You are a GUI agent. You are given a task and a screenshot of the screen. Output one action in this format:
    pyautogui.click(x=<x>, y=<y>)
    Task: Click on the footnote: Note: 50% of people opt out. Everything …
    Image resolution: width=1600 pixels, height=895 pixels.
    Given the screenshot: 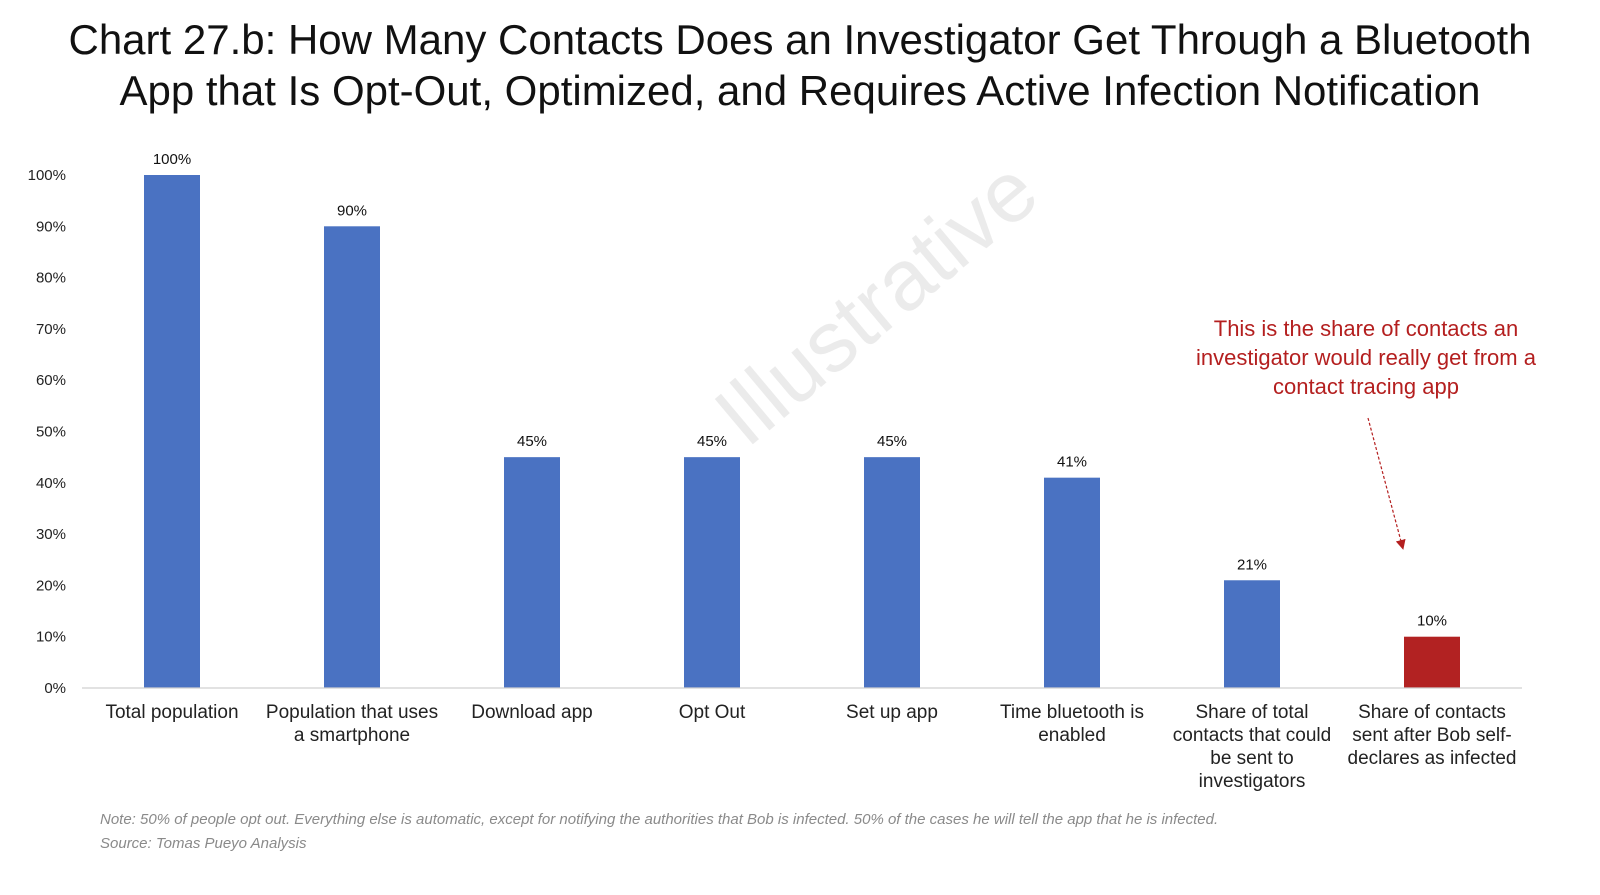 What is the action you would take?
    pyautogui.click(x=659, y=832)
    